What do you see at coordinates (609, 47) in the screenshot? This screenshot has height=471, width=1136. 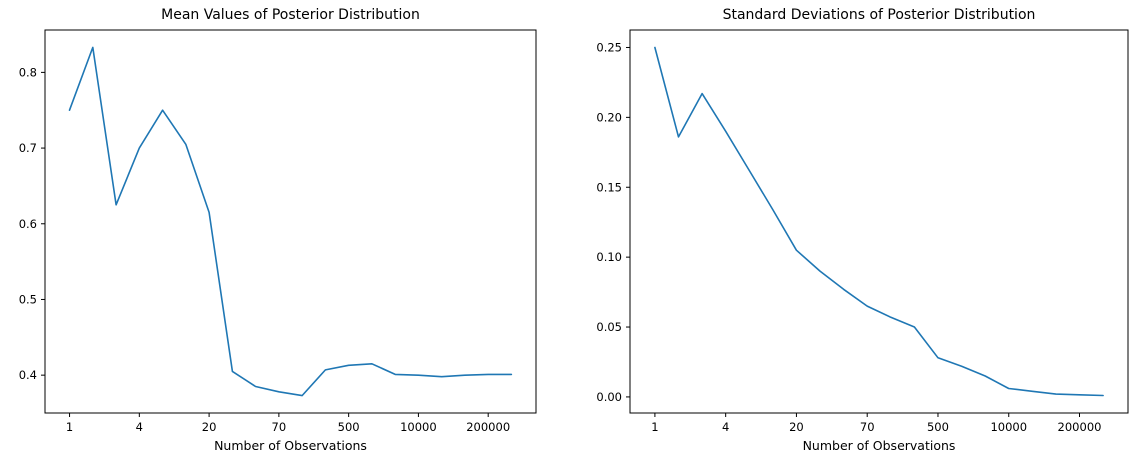 I see `y-tick-label: 0.25` at bounding box center [609, 47].